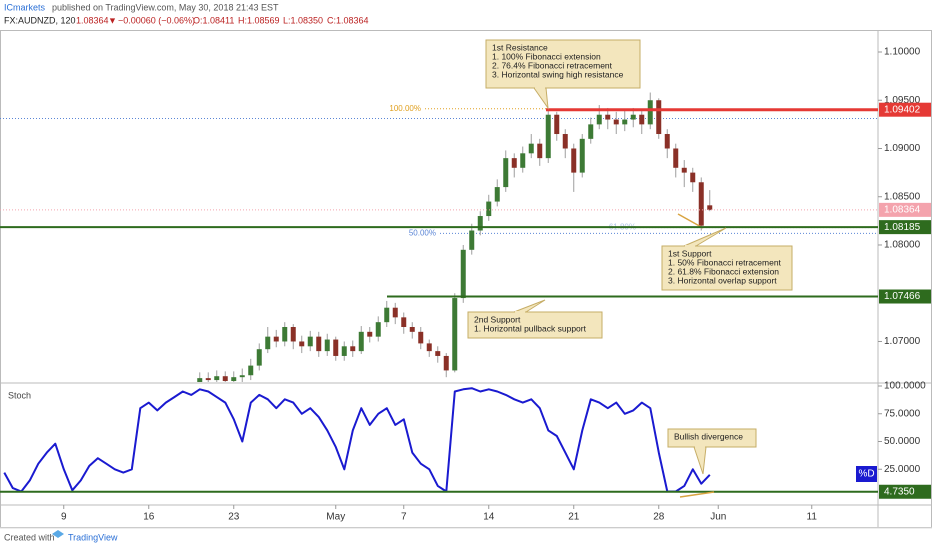 The width and height of the screenshot is (932, 550). I want to click on level-label: 4.7350, so click(899, 491).